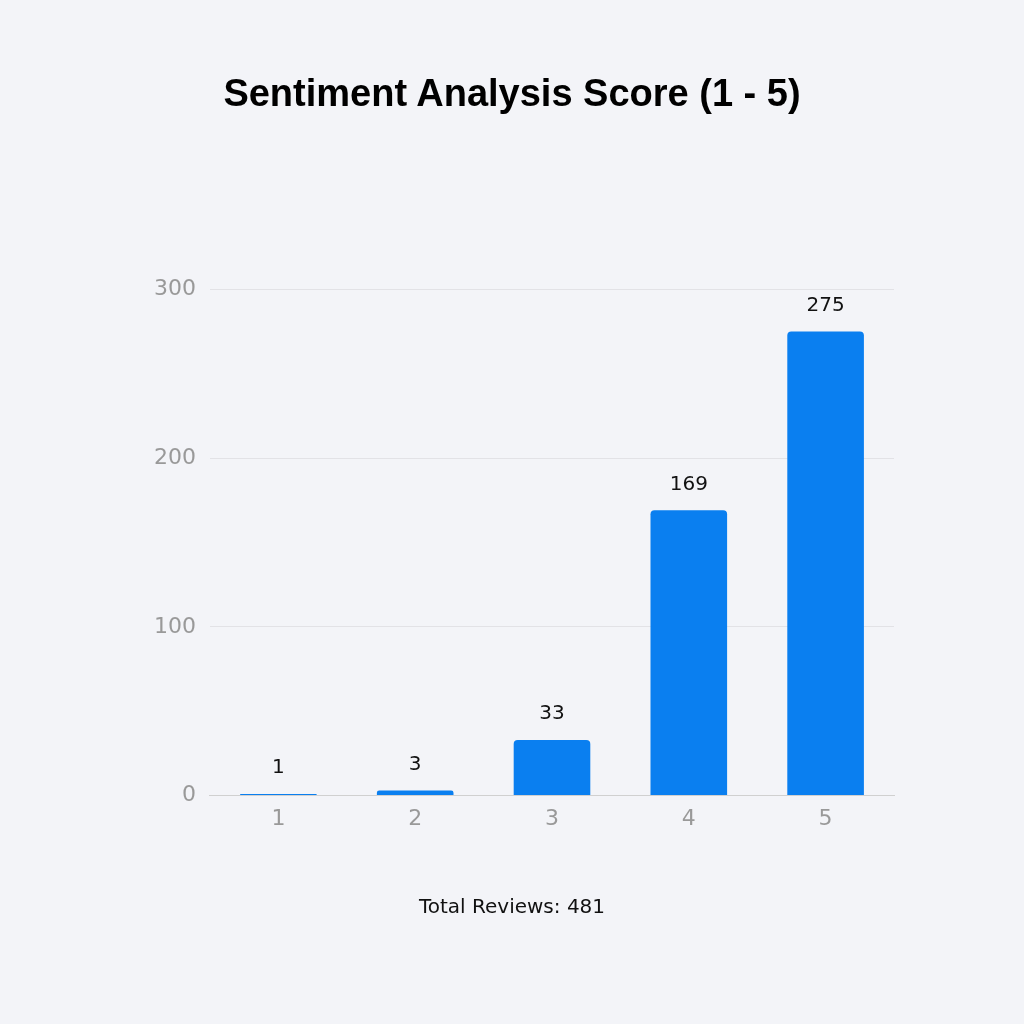 The width and height of the screenshot is (1024, 1024). Describe the element at coordinates (174, 287) in the screenshot. I see `y-tick-label: 300` at that location.